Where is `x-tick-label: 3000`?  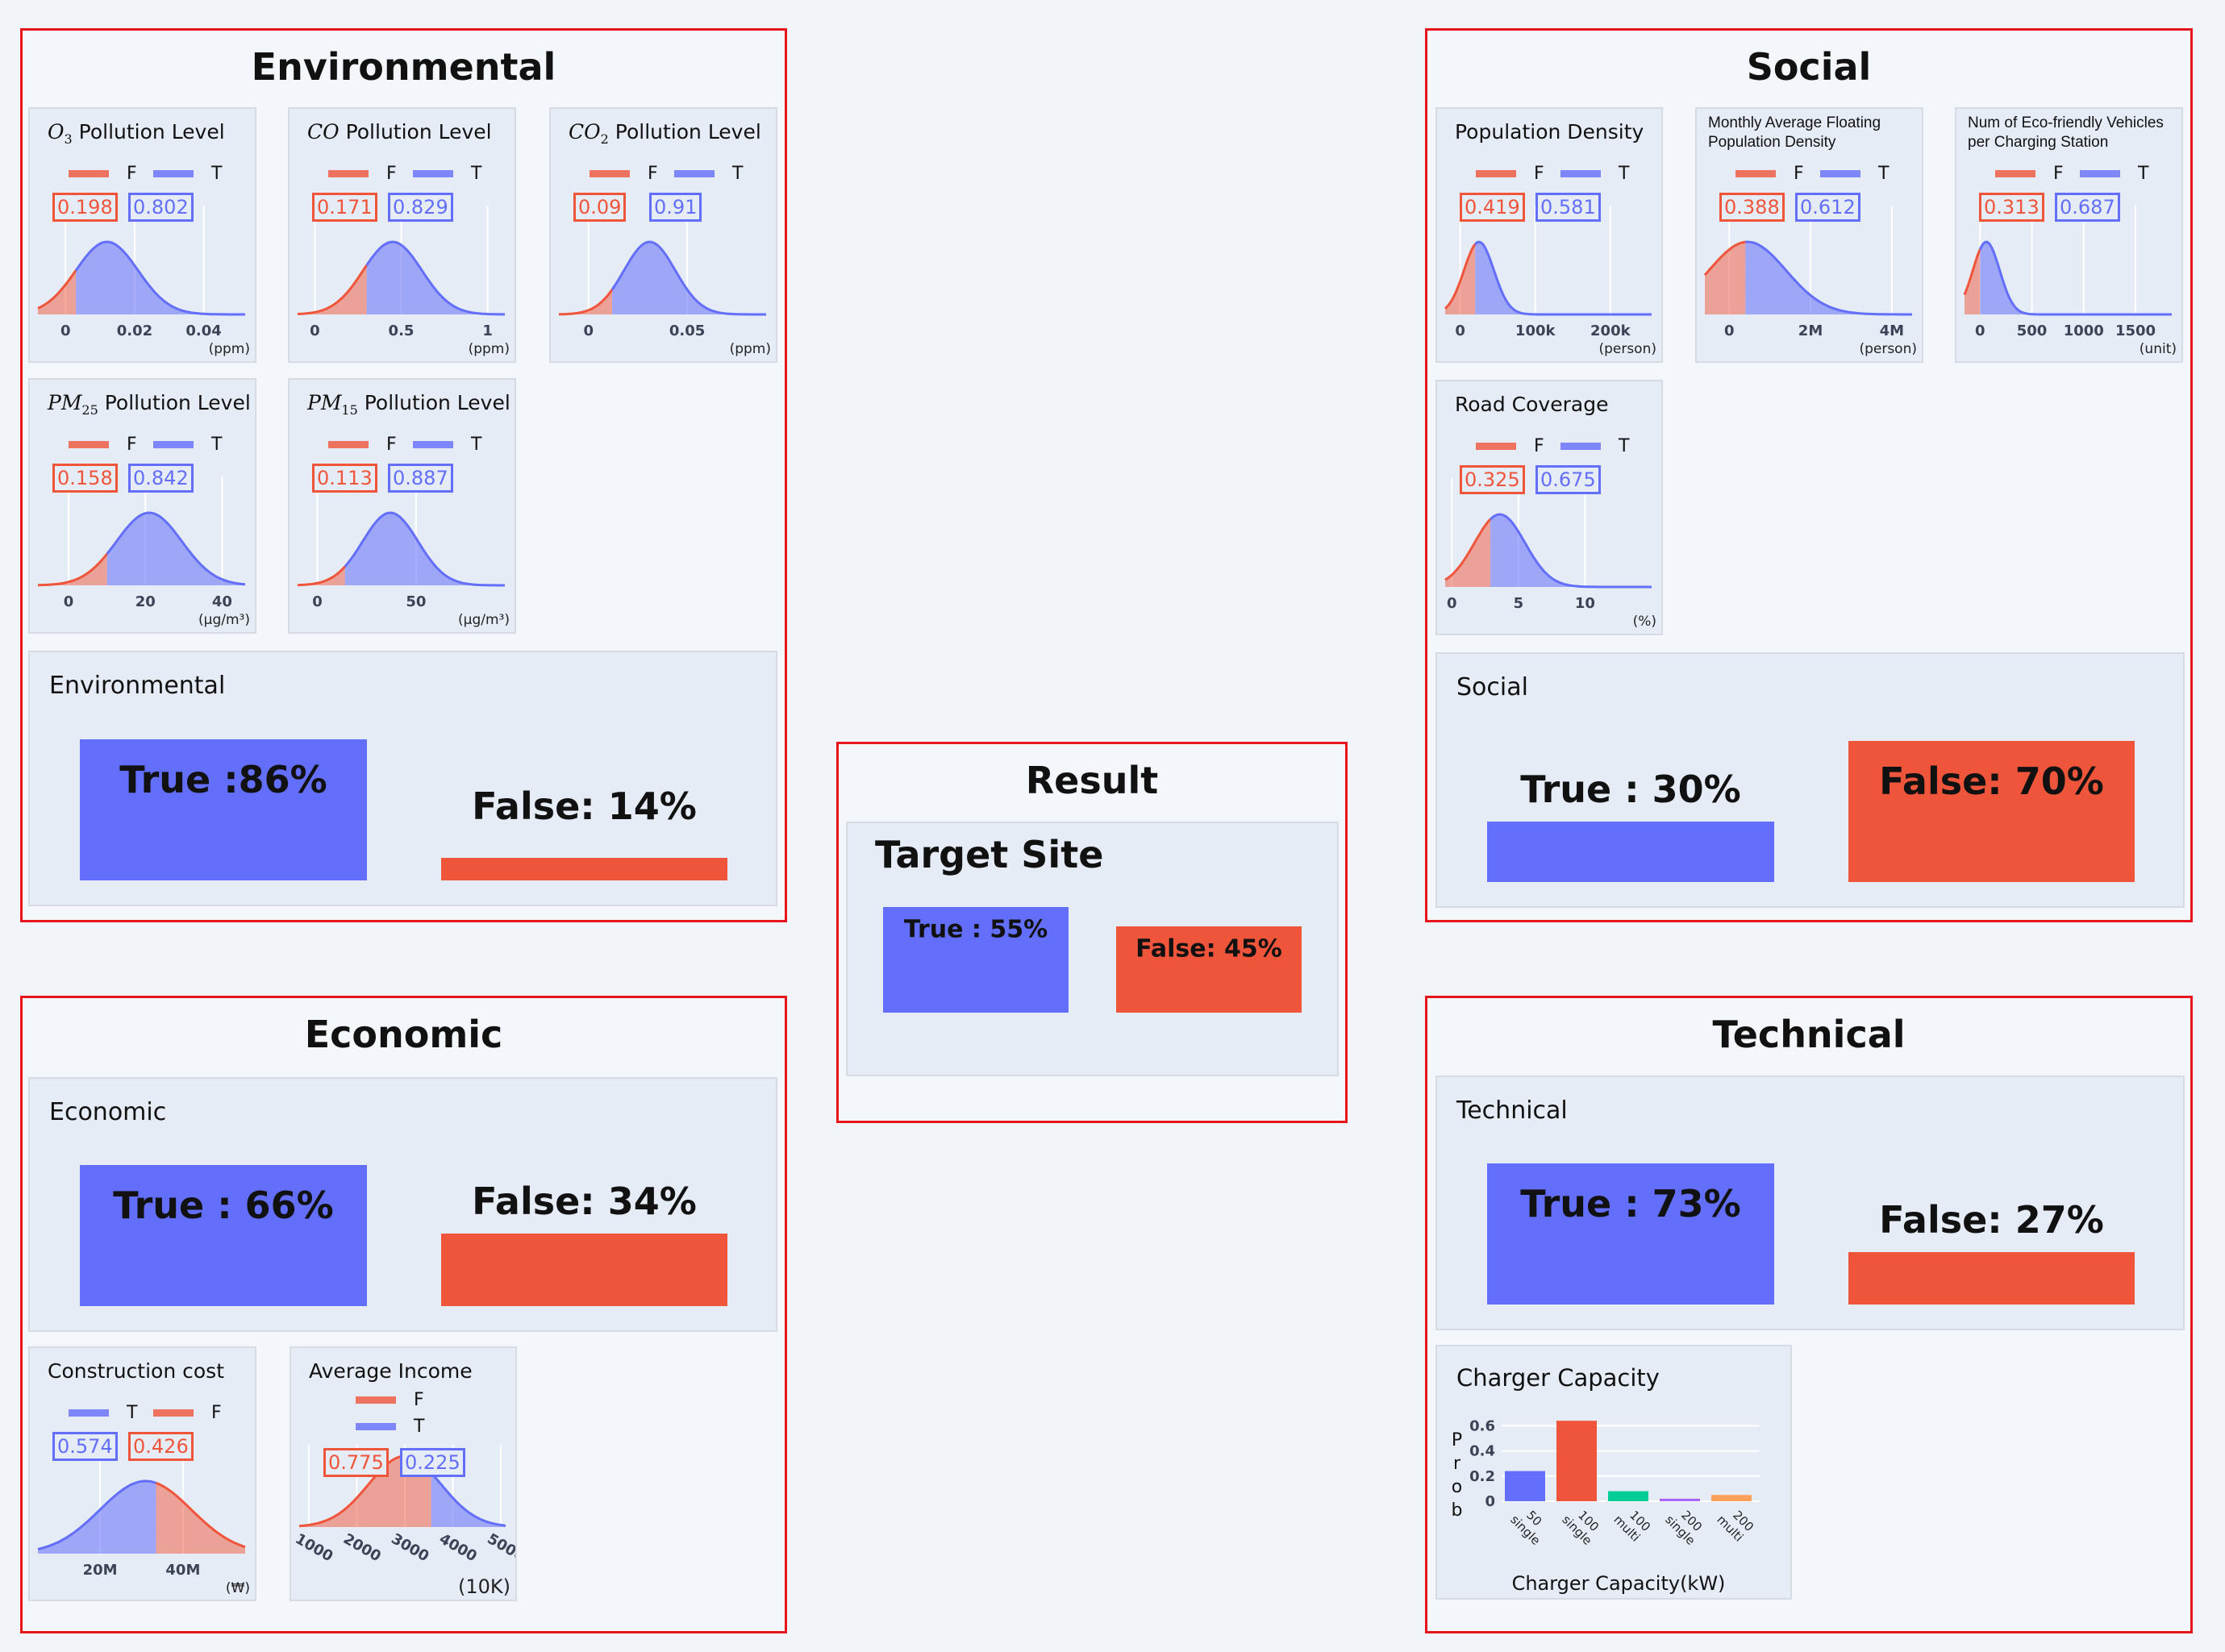
x-tick-label: 3000 is located at coordinates (409, 1547).